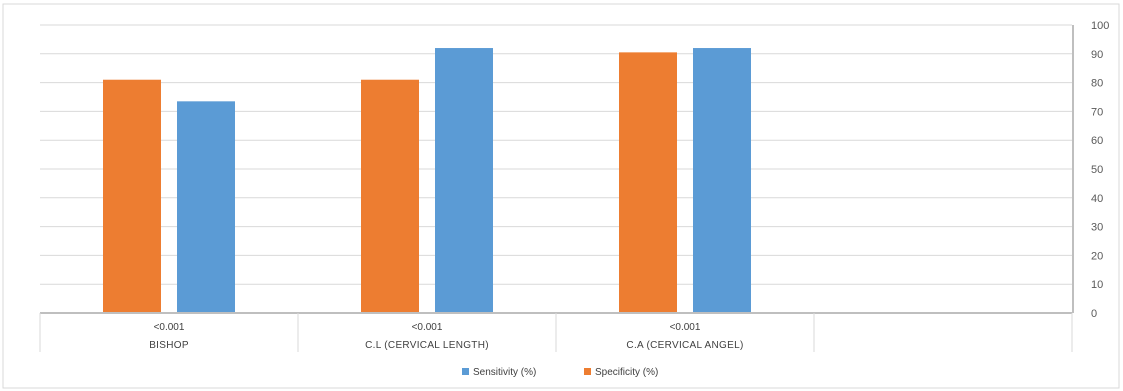 The width and height of the screenshot is (1123, 391). What do you see at coordinates (1097, 170) in the screenshot?
I see `y-tick-label: 50` at bounding box center [1097, 170].